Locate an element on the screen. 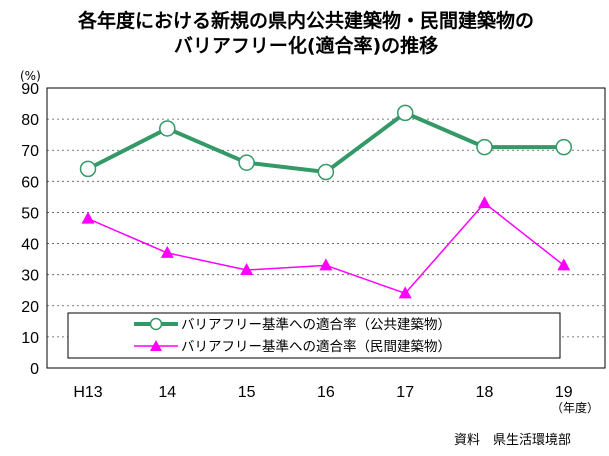 The width and height of the screenshot is (609, 456). x-unit-label: （年度） is located at coordinates (575, 407).